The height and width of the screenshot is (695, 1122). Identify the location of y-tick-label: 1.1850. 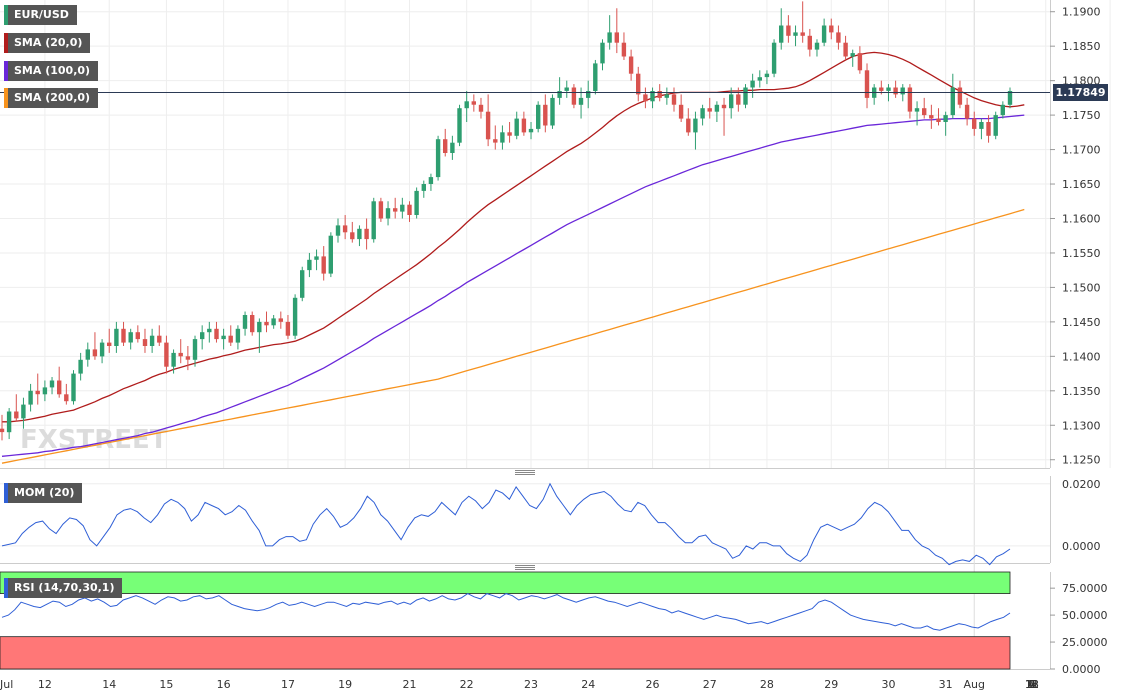
(1081, 46).